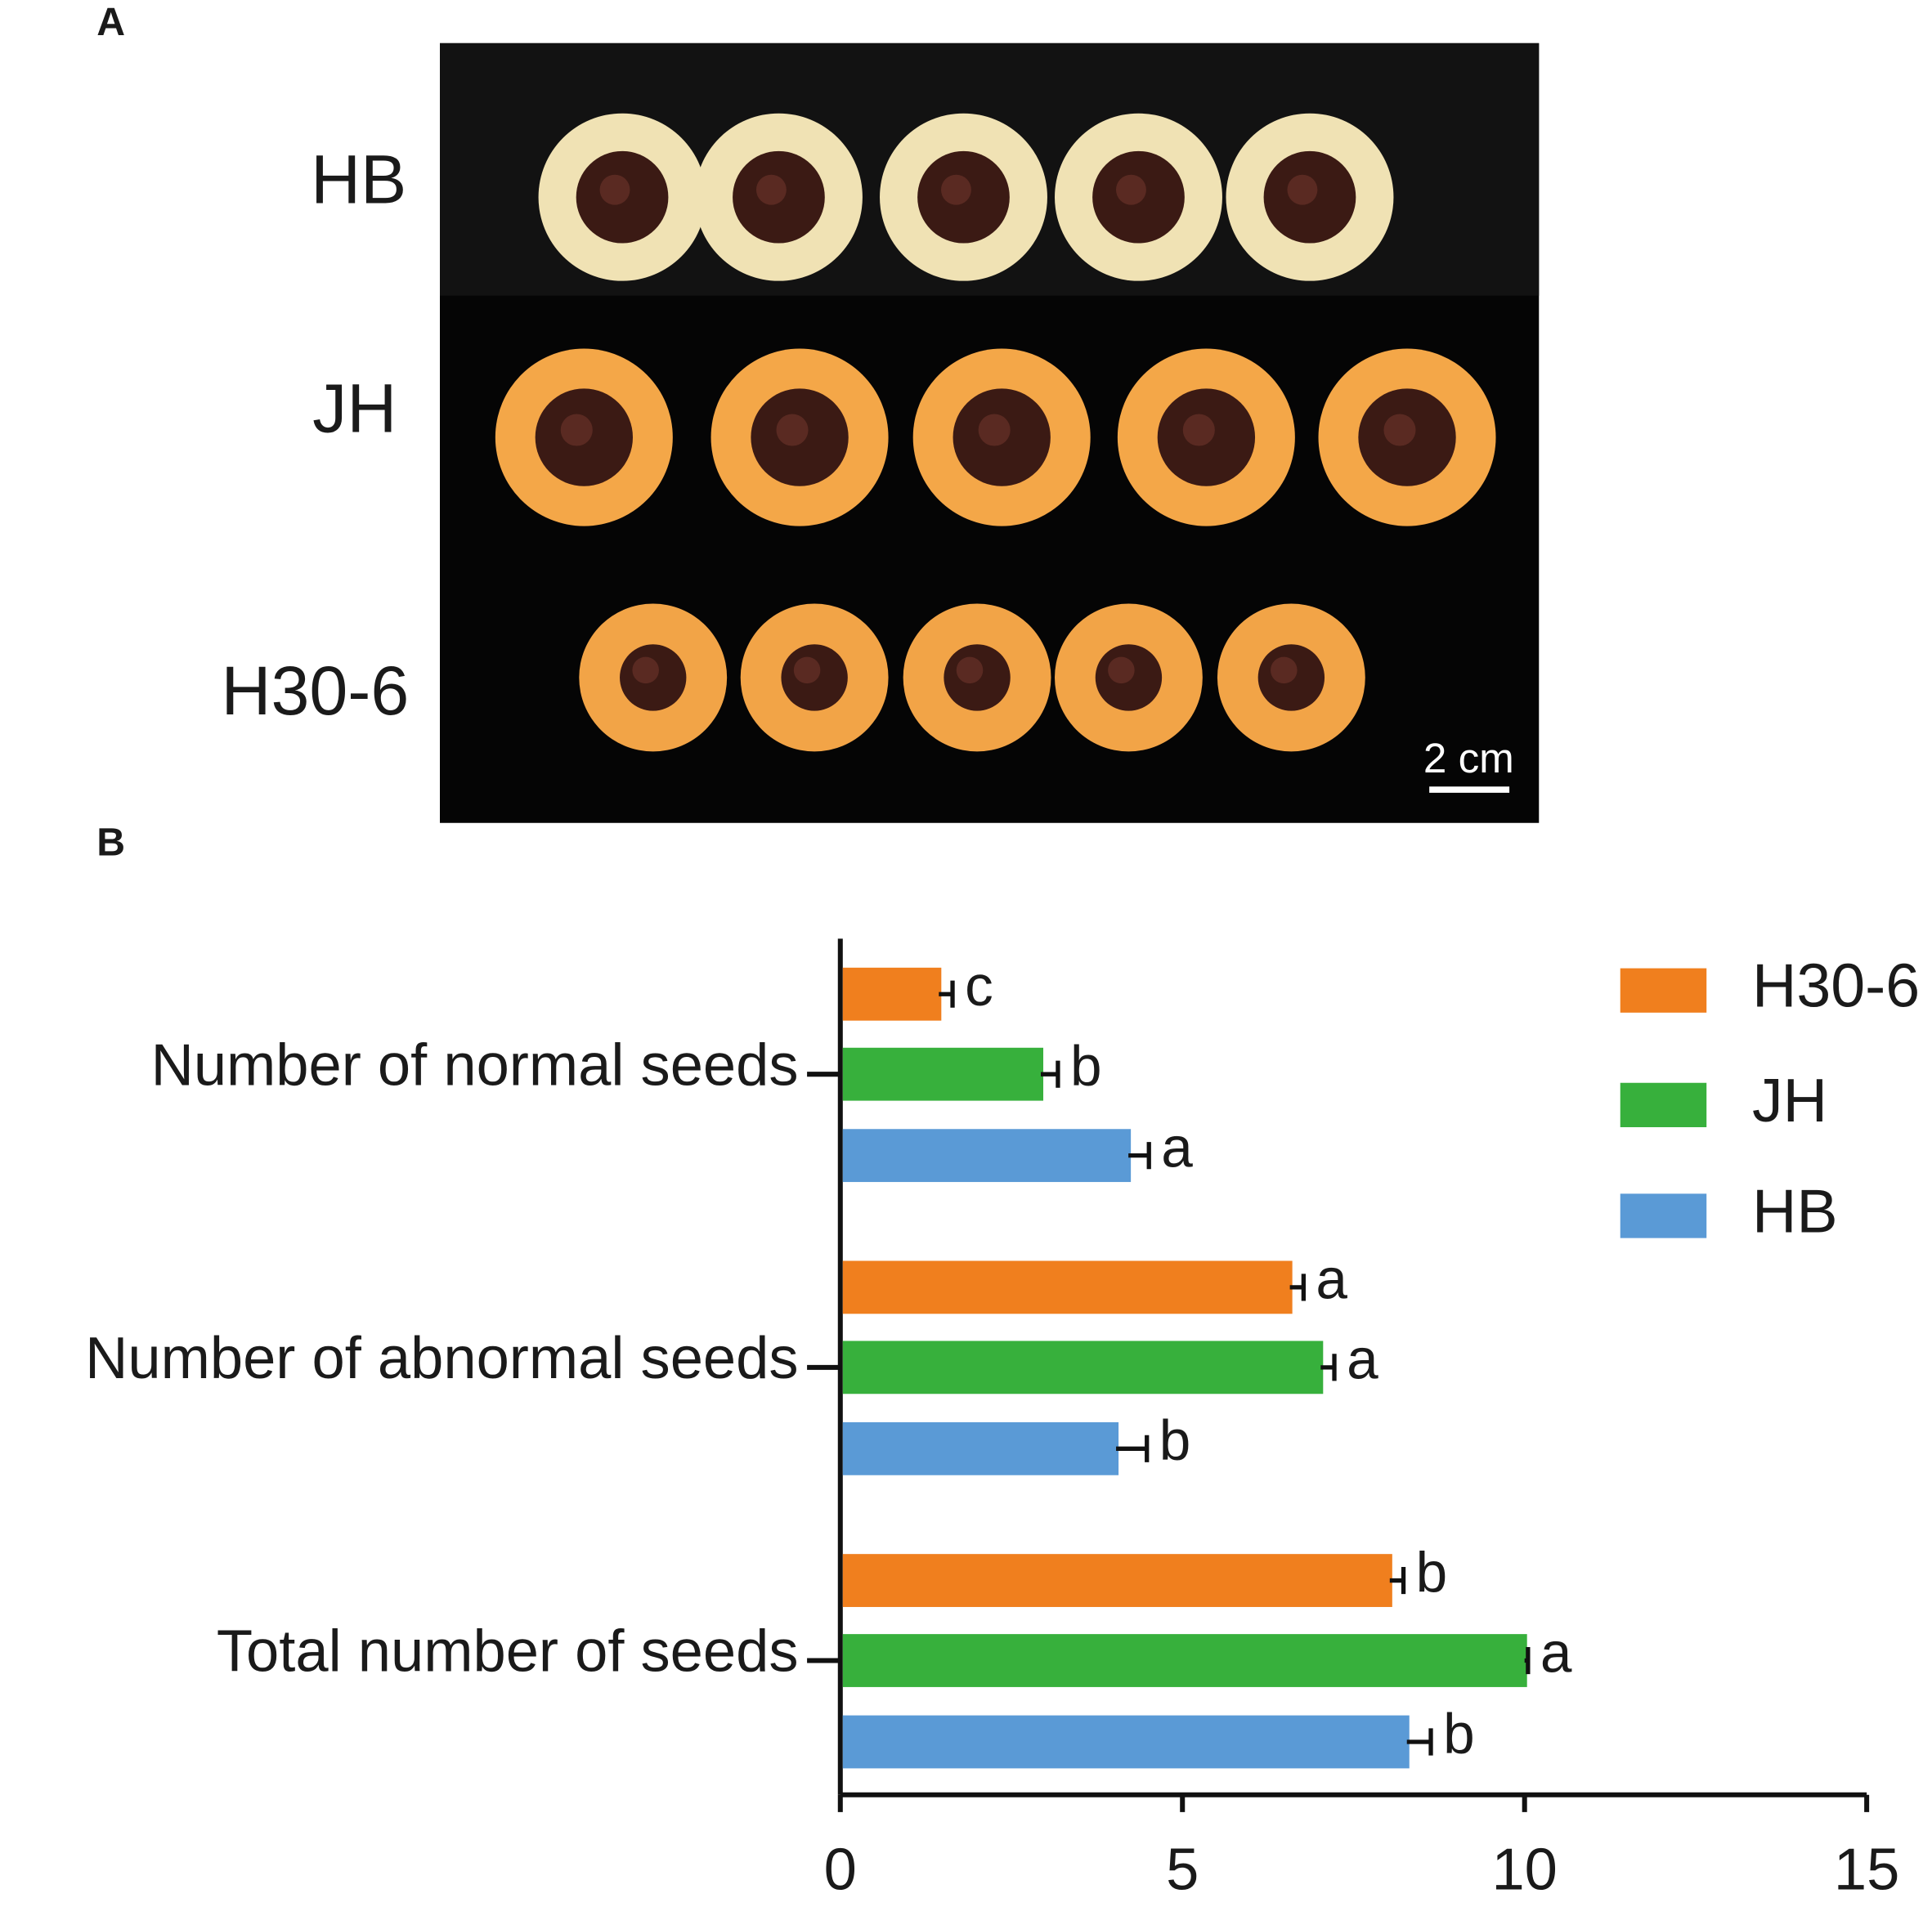 This screenshot has width=1932, height=1907. What do you see at coordinates (110, 22) in the screenshot?
I see `panel-label: A` at bounding box center [110, 22].